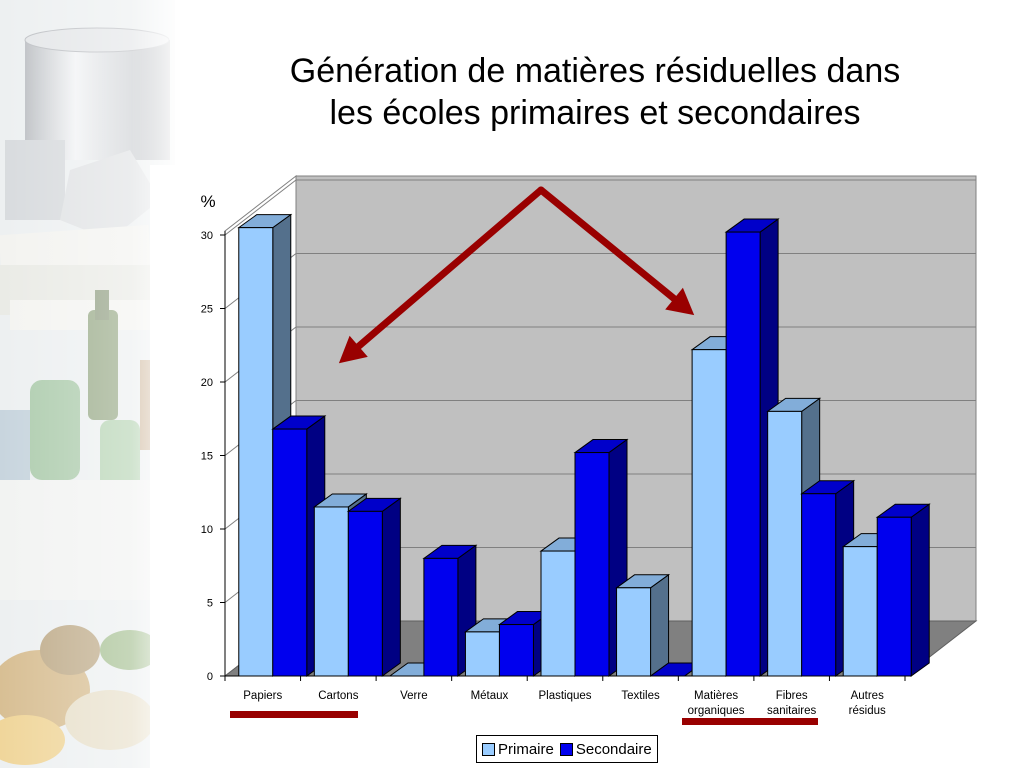 This screenshot has width=1024, height=773. Describe the element at coordinates (391, 587) in the screenshot. I see `bar-secondaire-1-side` at that location.